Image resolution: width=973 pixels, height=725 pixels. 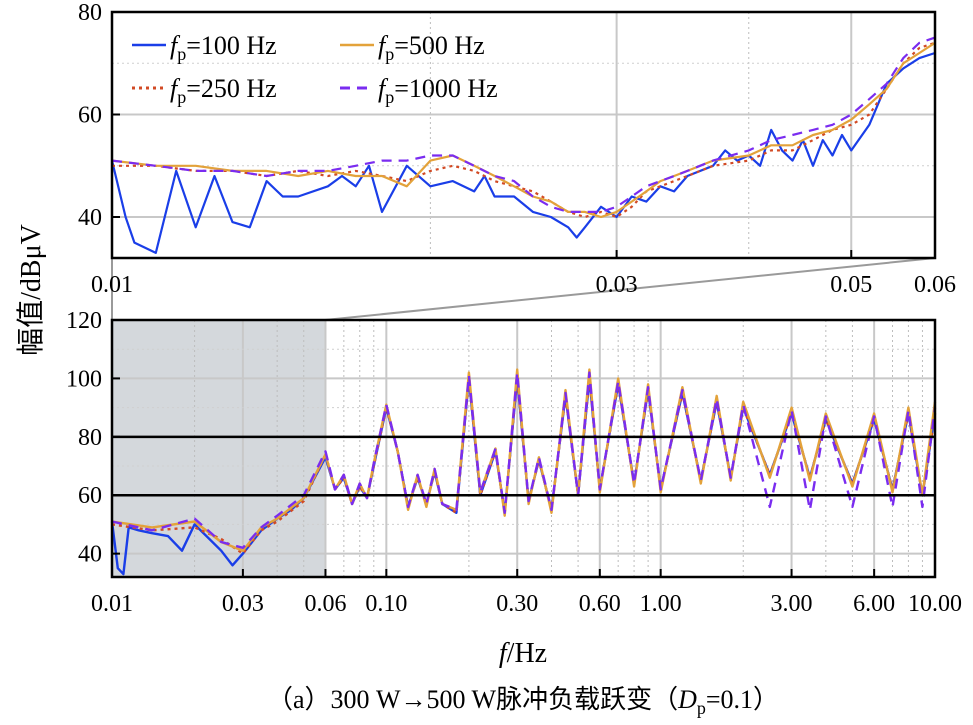 I want to click on zoom-region-shade, so click(x=218, y=448).